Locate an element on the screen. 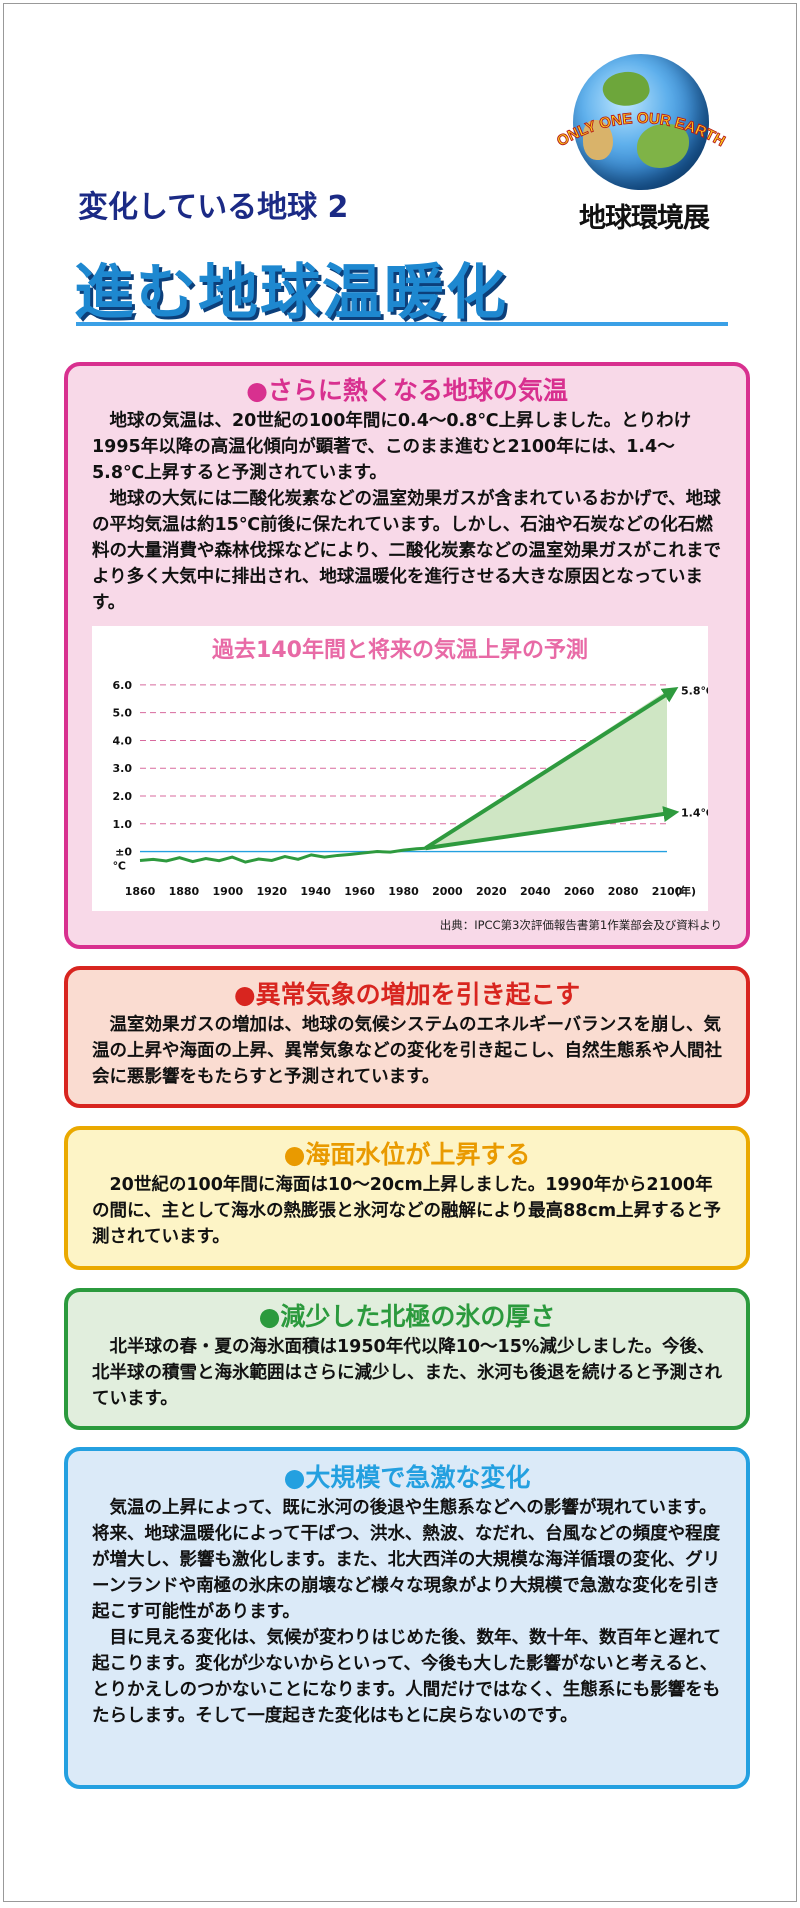  x-tick-label: 1960 is located at coordinates (359, 891).